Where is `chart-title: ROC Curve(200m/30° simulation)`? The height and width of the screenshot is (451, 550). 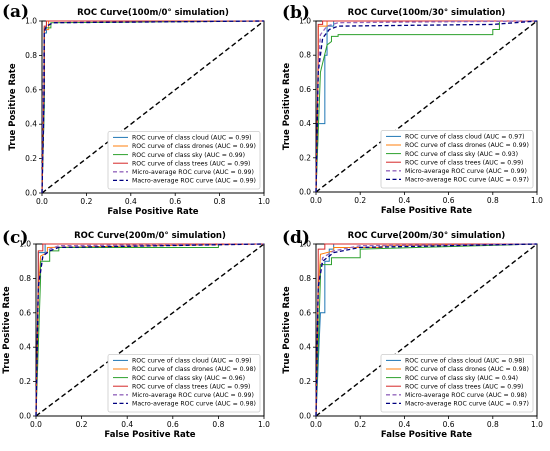
chart-title: ROC Curve(200m/30° simulation) is located at coordinates (427, 236).